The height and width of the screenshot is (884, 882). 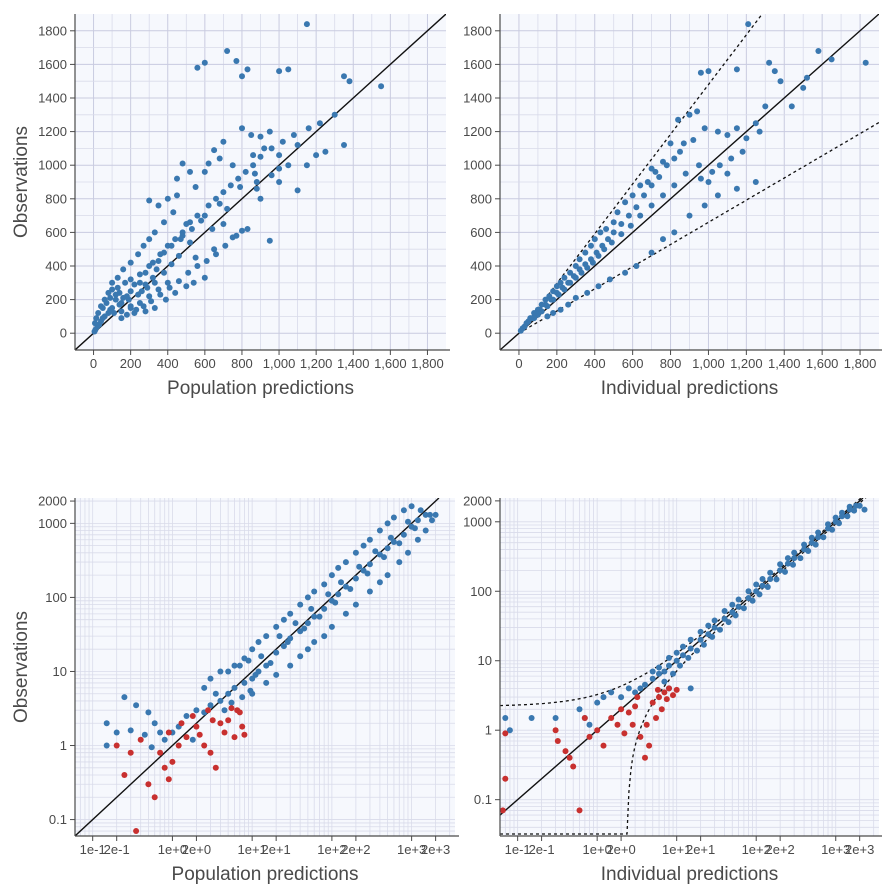 I want to click on y-tick-label: 0, so click(x=488, y=333).